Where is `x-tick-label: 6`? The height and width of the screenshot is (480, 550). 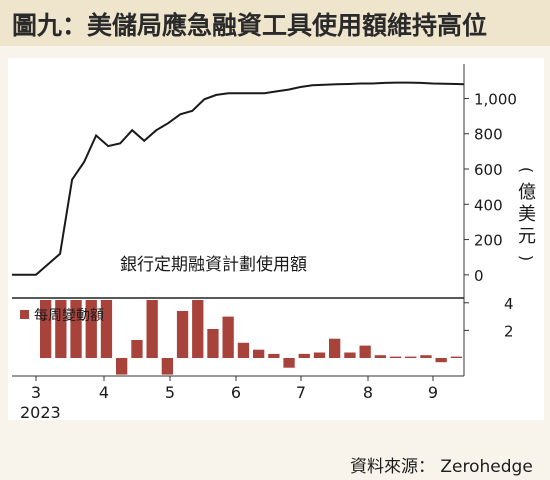
x-tick-label: 6 is located at coordinates (236, 392).